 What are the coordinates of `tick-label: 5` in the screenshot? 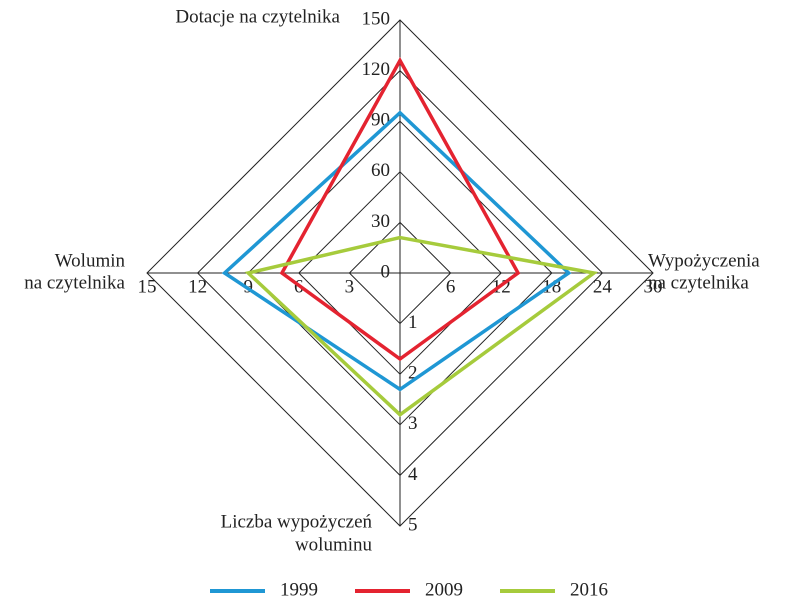 It's located at (413, 524).